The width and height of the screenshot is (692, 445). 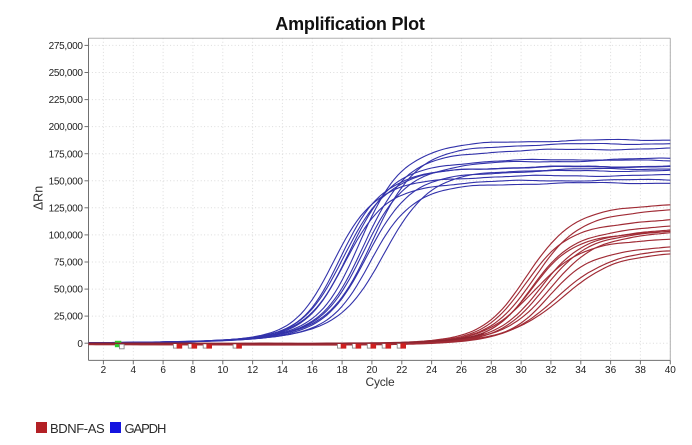 What do you see at coordinates (380, 382) in the screenshot?
I see `svg-text: Cycle` at bounding box center [380, 382].